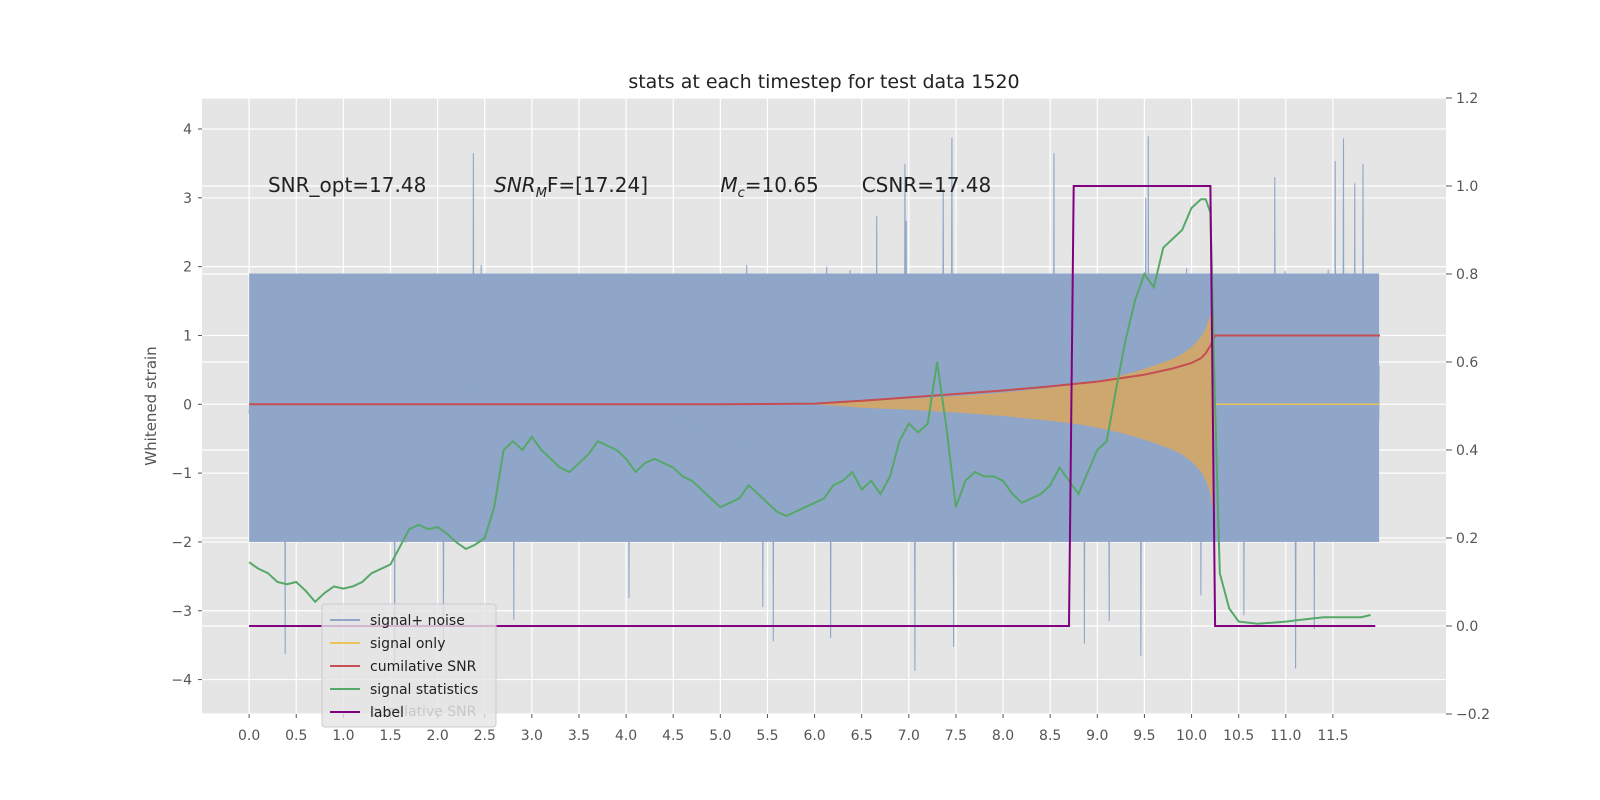 This screenshot has width=1600, height=800. Describe the element at coordinates (151, 405) in the screenshot. I see `y-axis-label-left: Whitened strain` at that location.